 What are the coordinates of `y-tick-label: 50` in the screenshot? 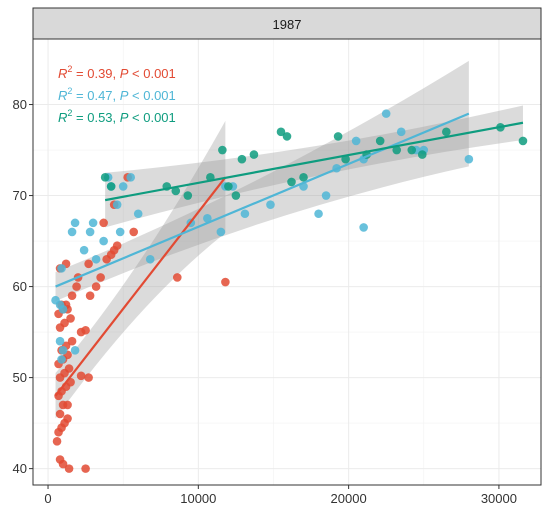 It's located at (20, 377).